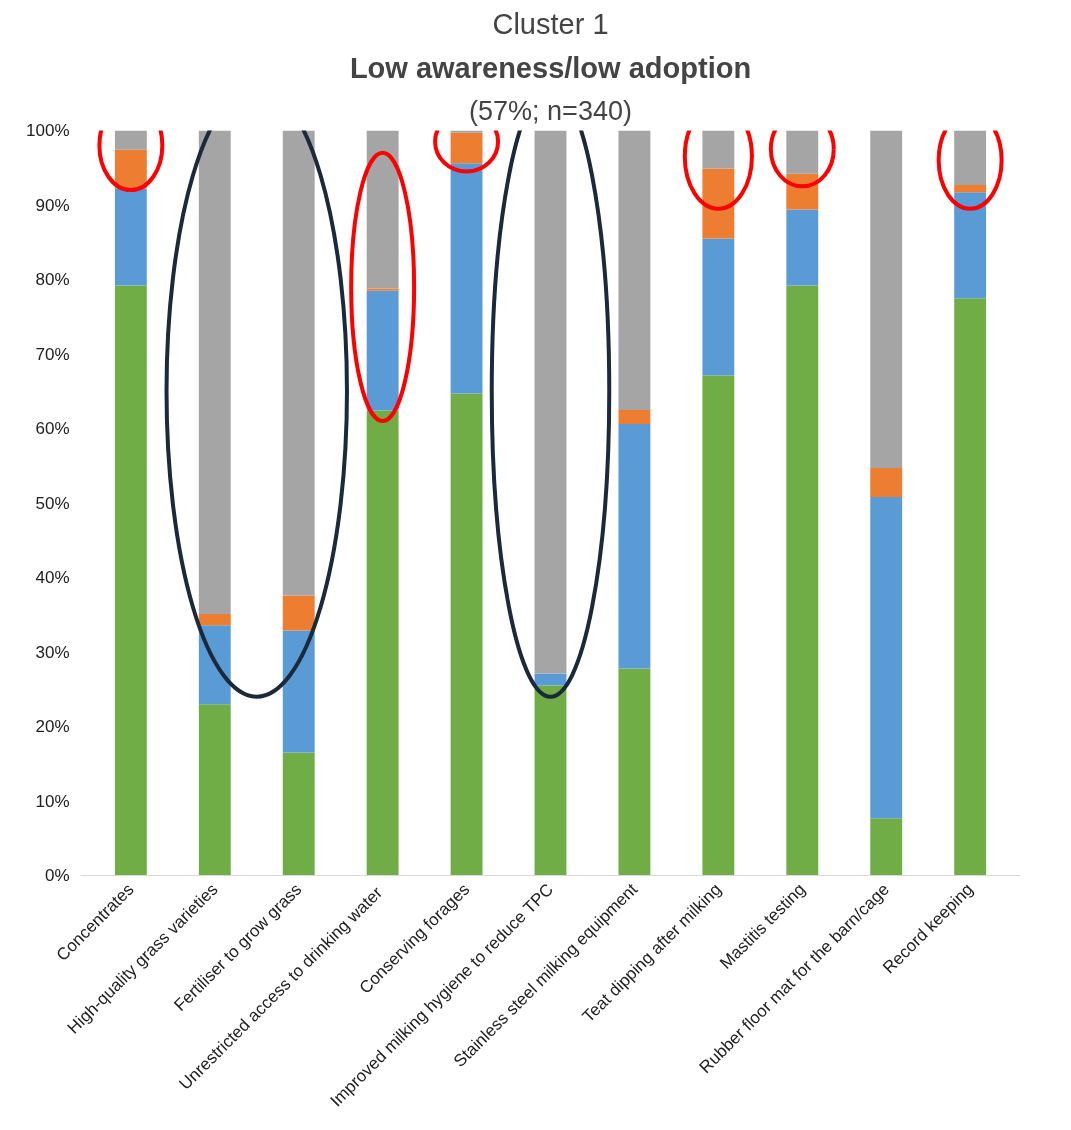  I want to click on text: (57%; n=340), so click(550, 110).